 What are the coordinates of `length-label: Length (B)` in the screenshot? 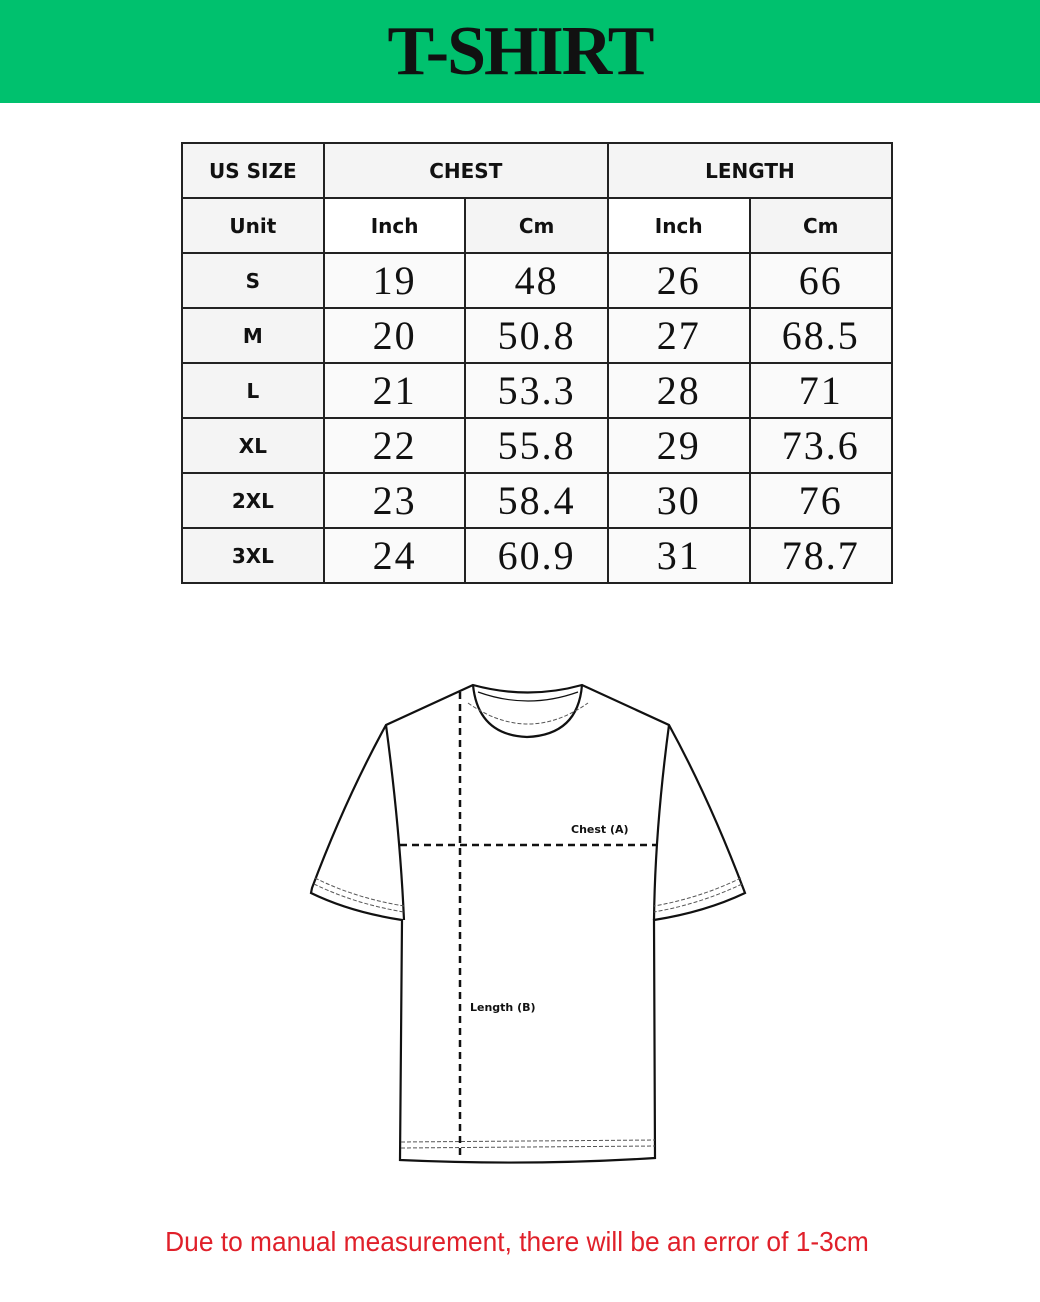 It's located at (503, 1007).